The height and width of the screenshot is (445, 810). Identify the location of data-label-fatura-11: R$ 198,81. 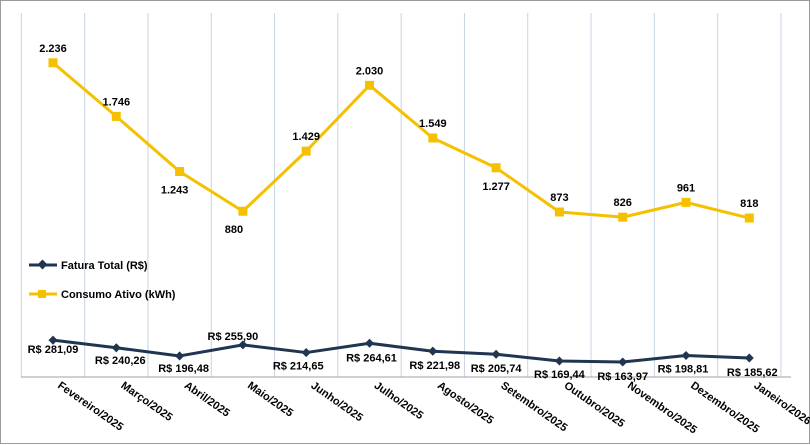
(683, 370).